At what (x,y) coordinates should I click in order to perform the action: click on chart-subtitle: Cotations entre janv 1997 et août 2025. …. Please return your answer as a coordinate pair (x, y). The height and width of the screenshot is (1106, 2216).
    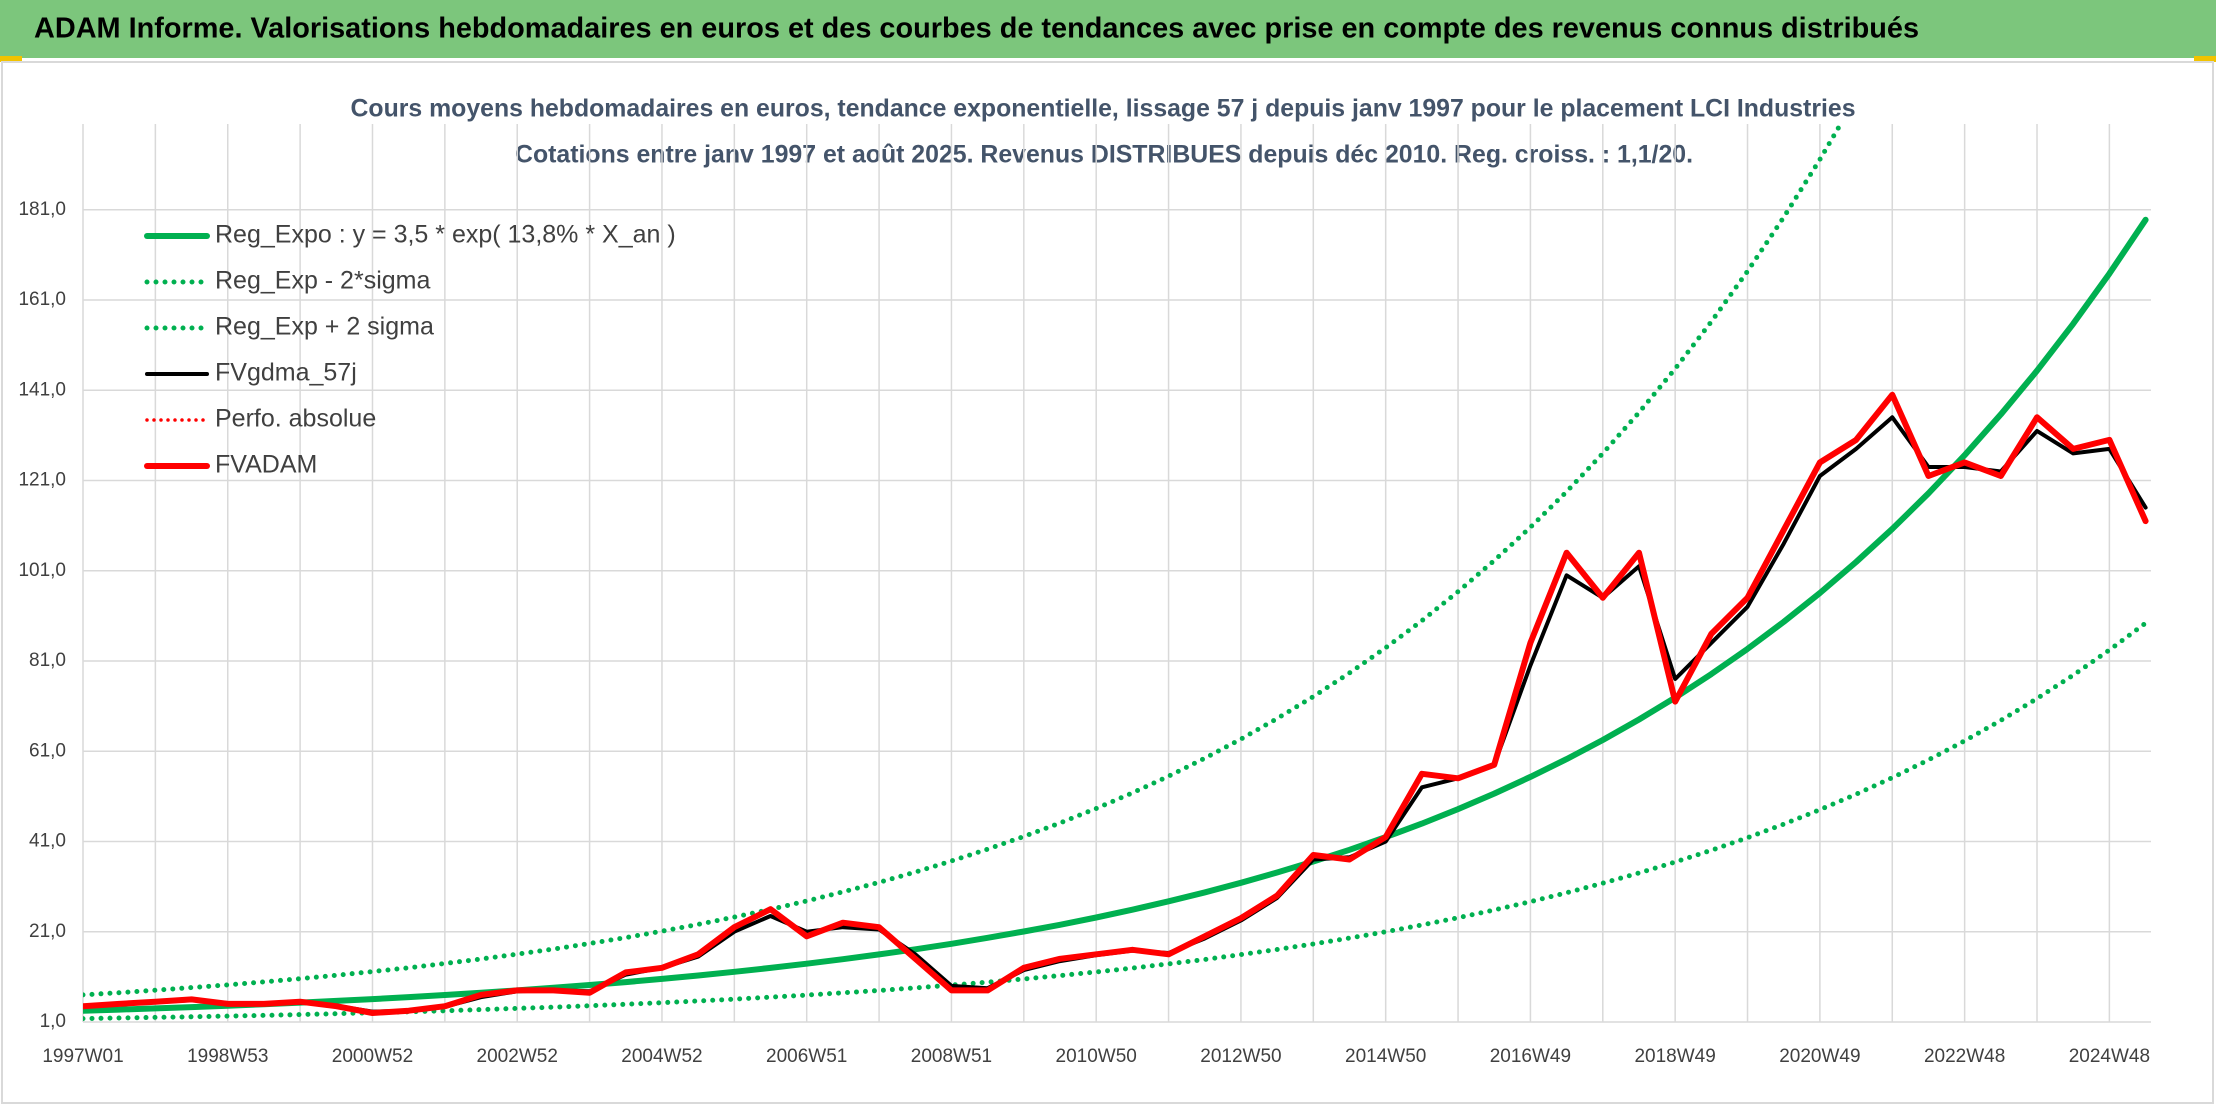
    Looking at the image, I should click on (1104, 155).